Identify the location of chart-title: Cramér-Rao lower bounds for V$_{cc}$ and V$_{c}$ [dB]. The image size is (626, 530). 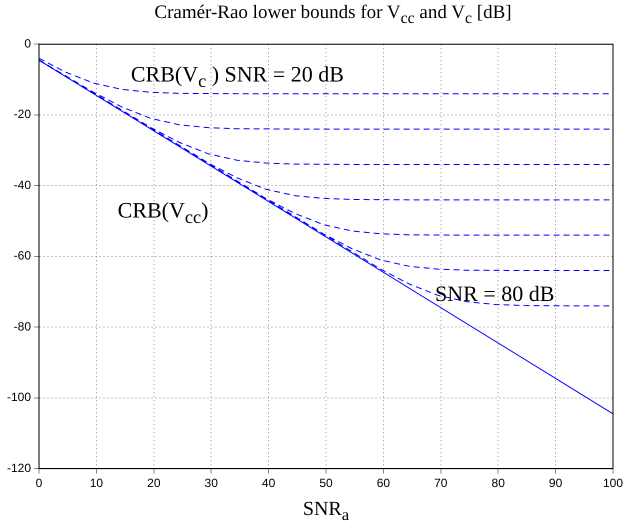
(333, 15).